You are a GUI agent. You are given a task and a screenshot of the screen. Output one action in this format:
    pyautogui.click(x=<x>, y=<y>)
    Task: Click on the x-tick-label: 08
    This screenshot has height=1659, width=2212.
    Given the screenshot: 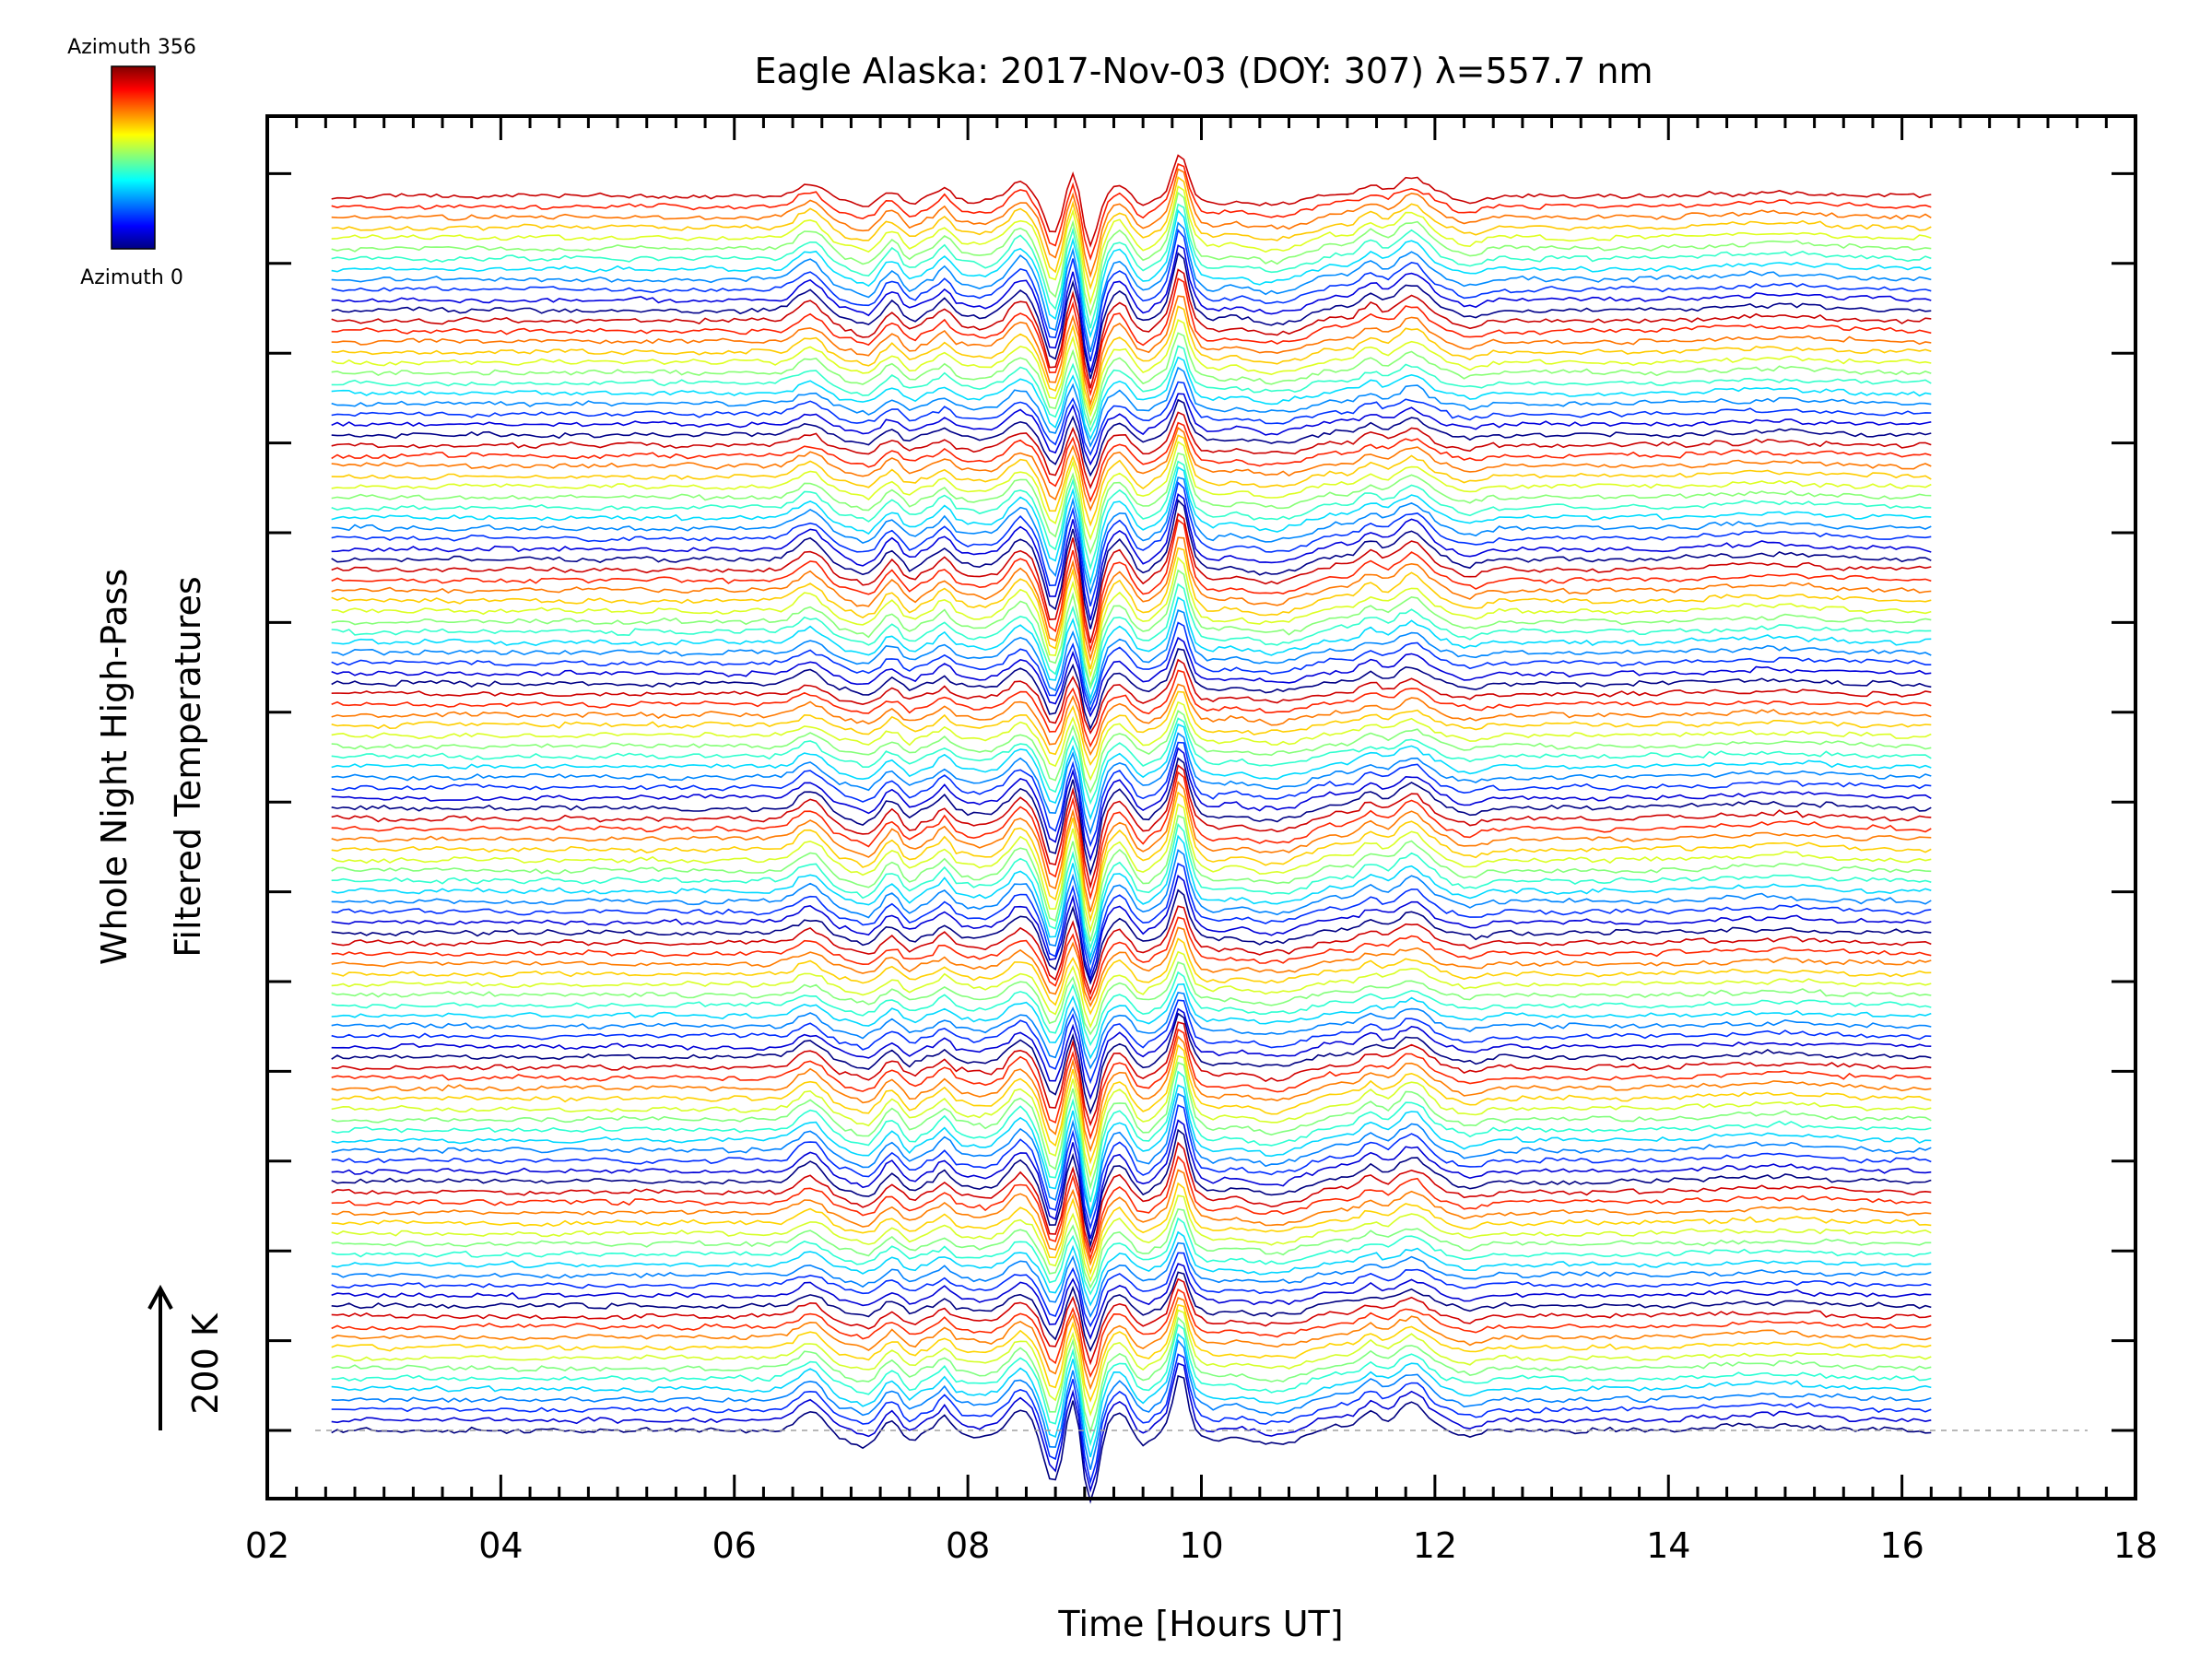 What is the action you would take?
    pyautogui.click(x=968, y=1545)
    